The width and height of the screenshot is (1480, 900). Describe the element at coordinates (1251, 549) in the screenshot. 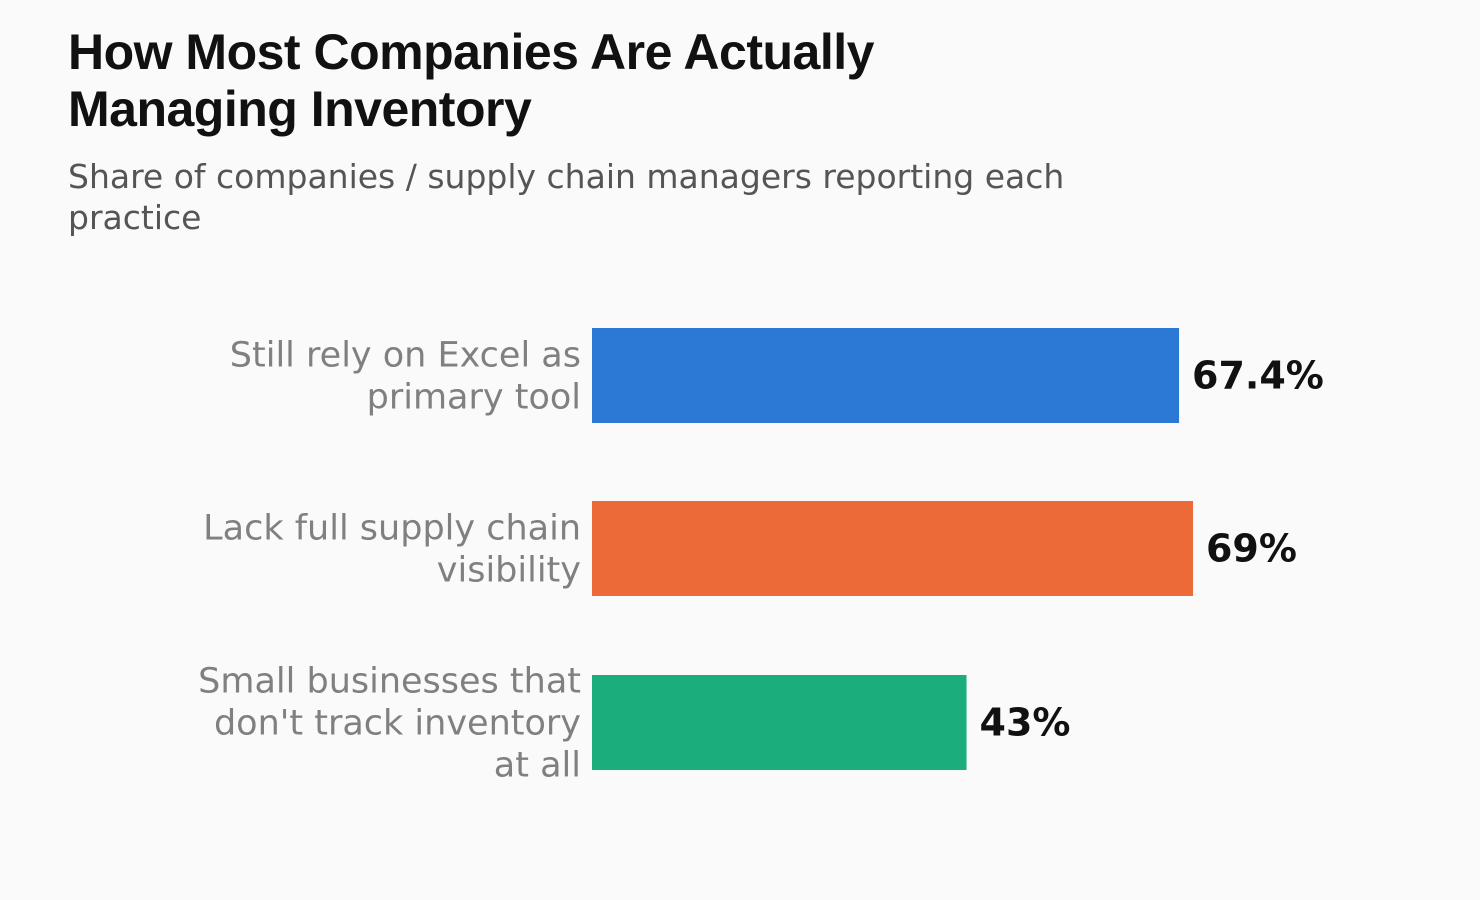

I see `bar-value-label-2: 69%` at that location.